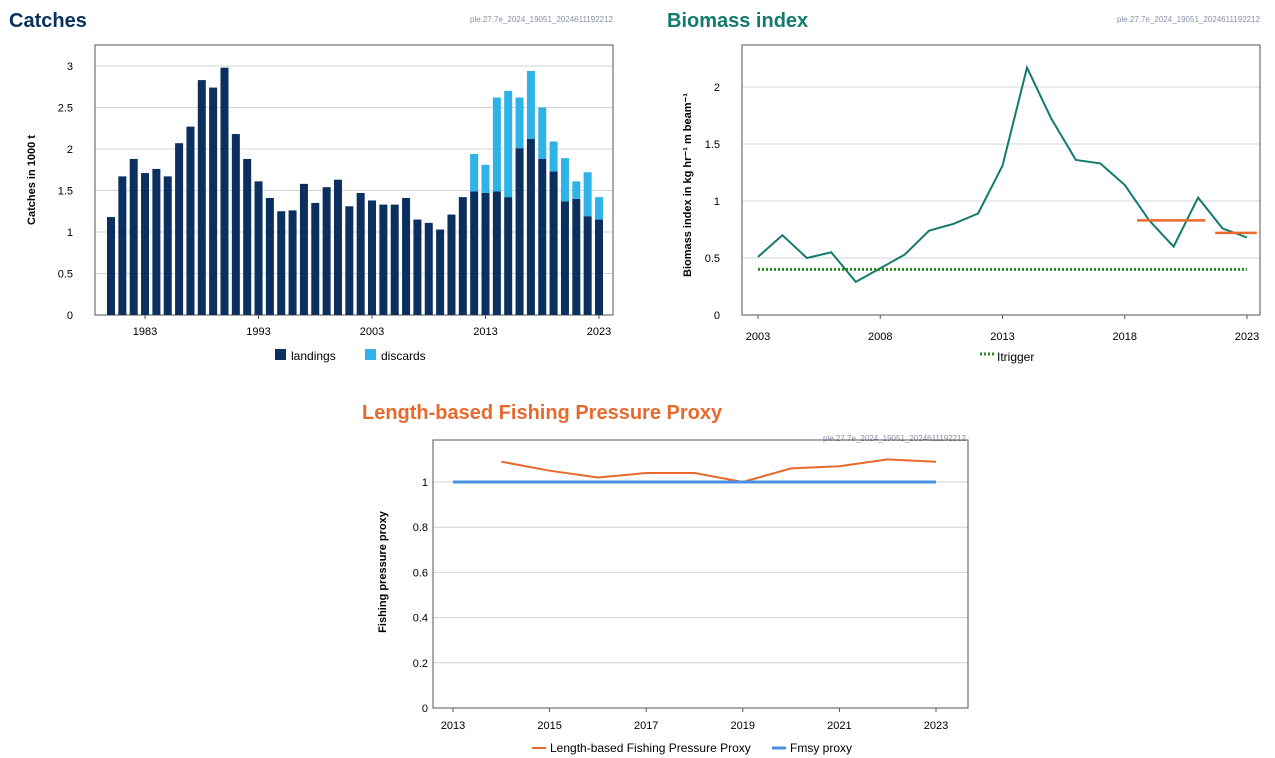  I want to click on biomass-ytick-label: 1, so click(717, 202).